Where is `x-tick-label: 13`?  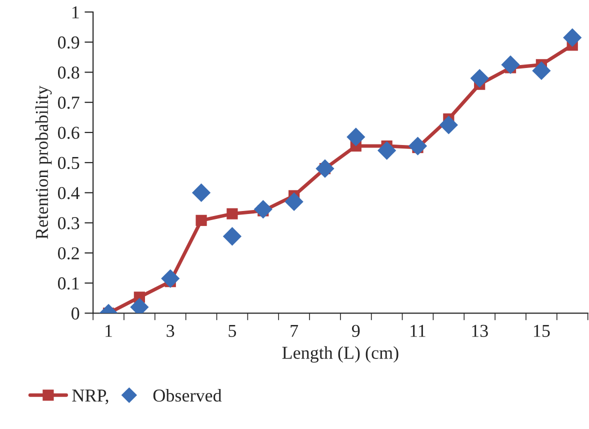 x-tick-label: 13 is located at coordinates (480, 330).